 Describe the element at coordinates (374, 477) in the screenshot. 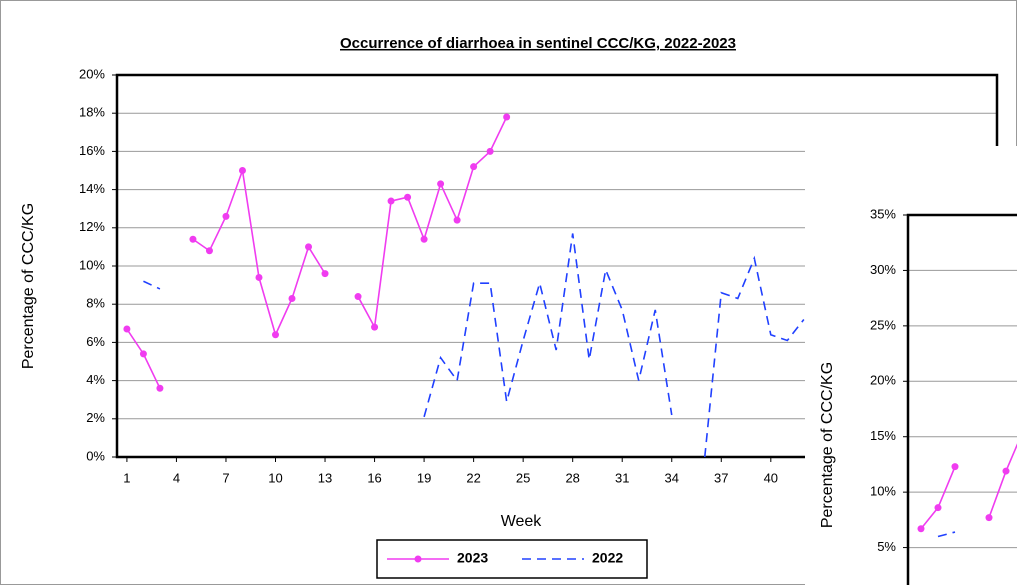

I see `x-tick-label: 16` at that location.